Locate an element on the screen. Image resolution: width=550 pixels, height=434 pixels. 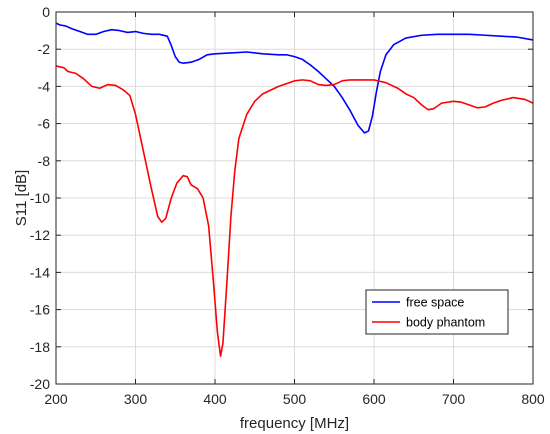
x-tick-label: 400 is located at coordinates (215, 399).